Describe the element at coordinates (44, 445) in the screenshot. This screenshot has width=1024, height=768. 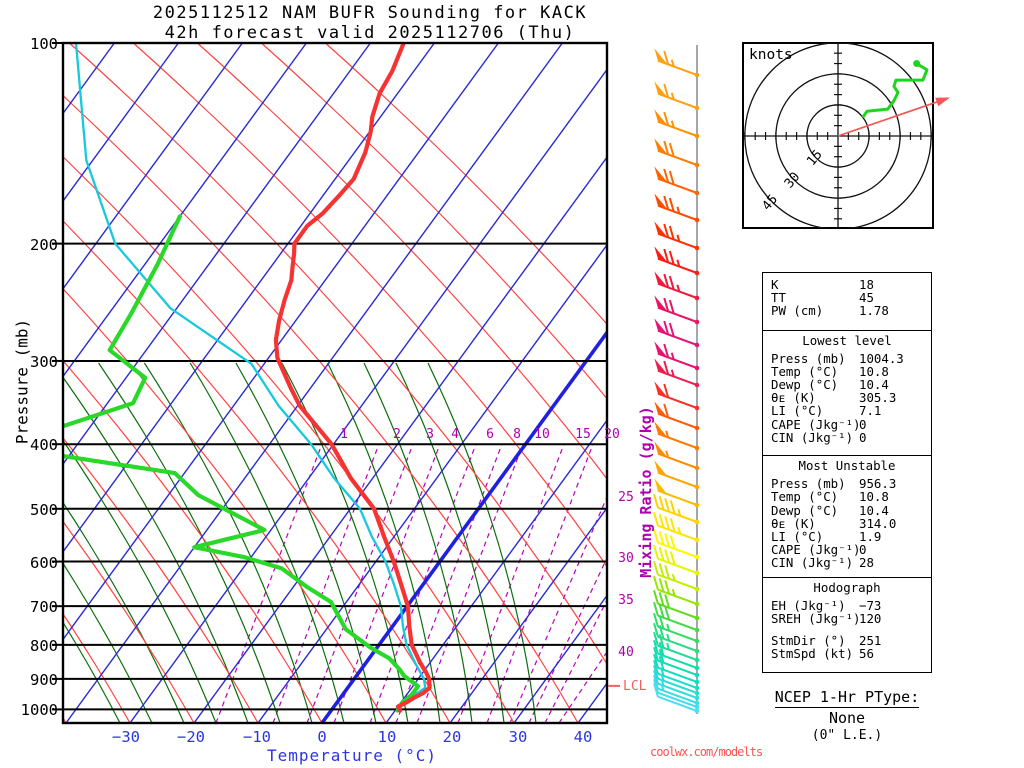
I see `pressure-tick-label: 400` at that location.